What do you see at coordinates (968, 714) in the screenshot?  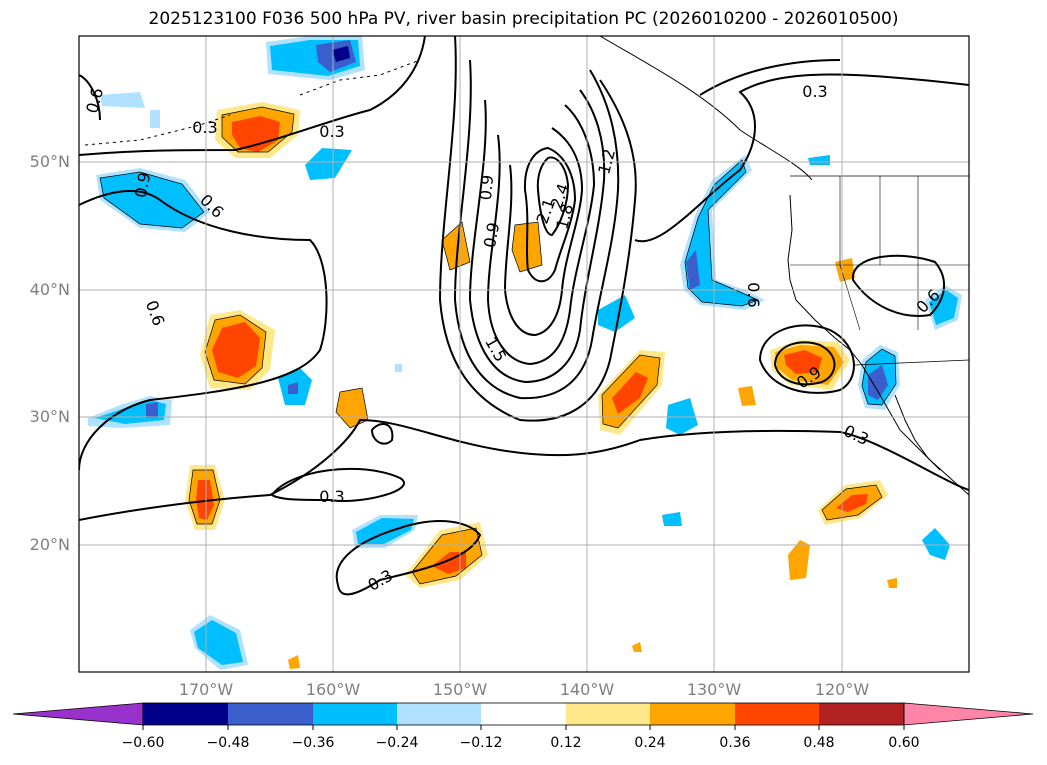 I see `colorbar-extend-right` at bounding box center [968, 714].